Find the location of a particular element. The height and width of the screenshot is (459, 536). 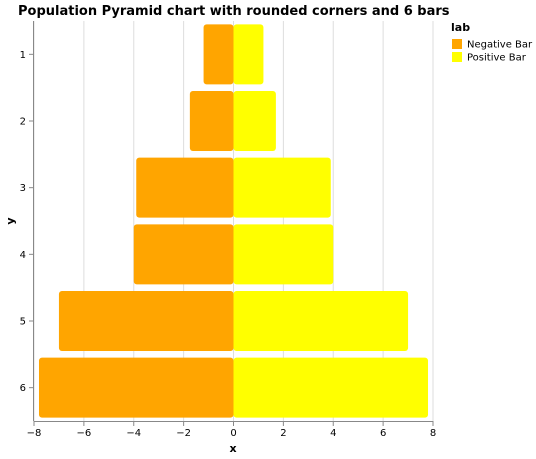

x-axis-title: x is located at coordinates (232, 448).